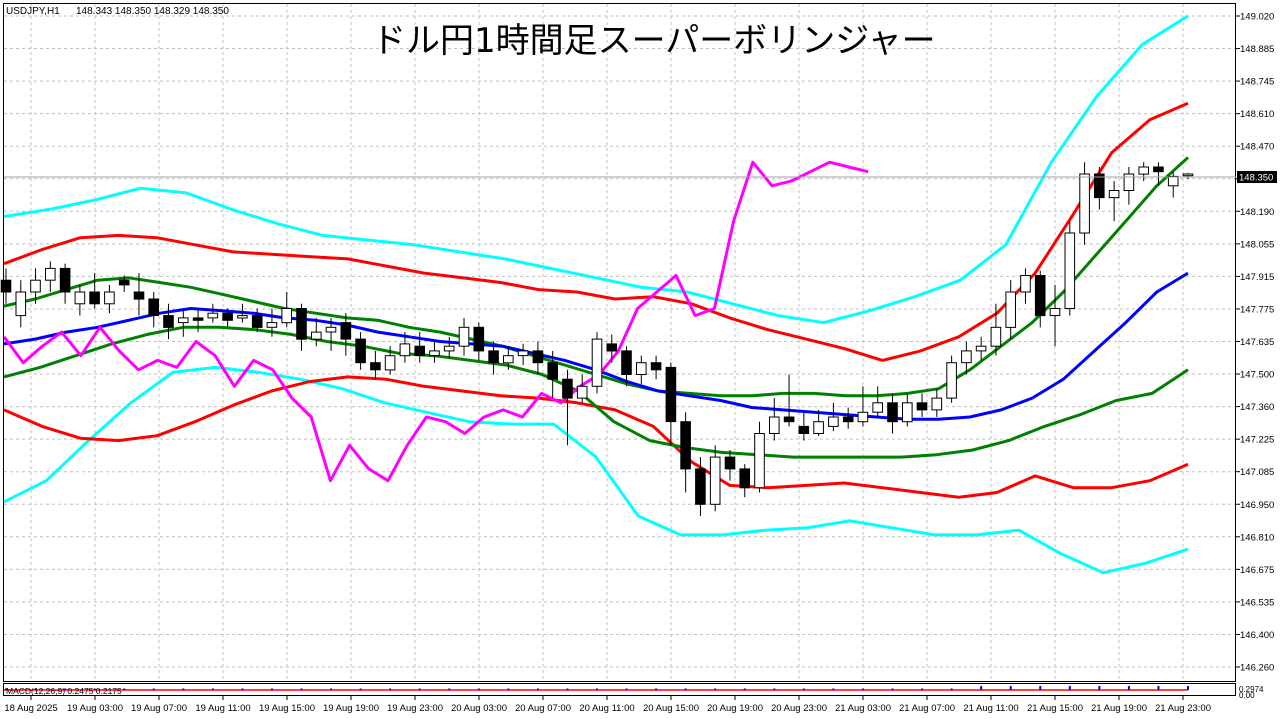 This screenshot has height=719, width=1280. Describe the element at coordinates (1257, 602) in the screenshot. I see `y-tick-label: 146.535` at that location.